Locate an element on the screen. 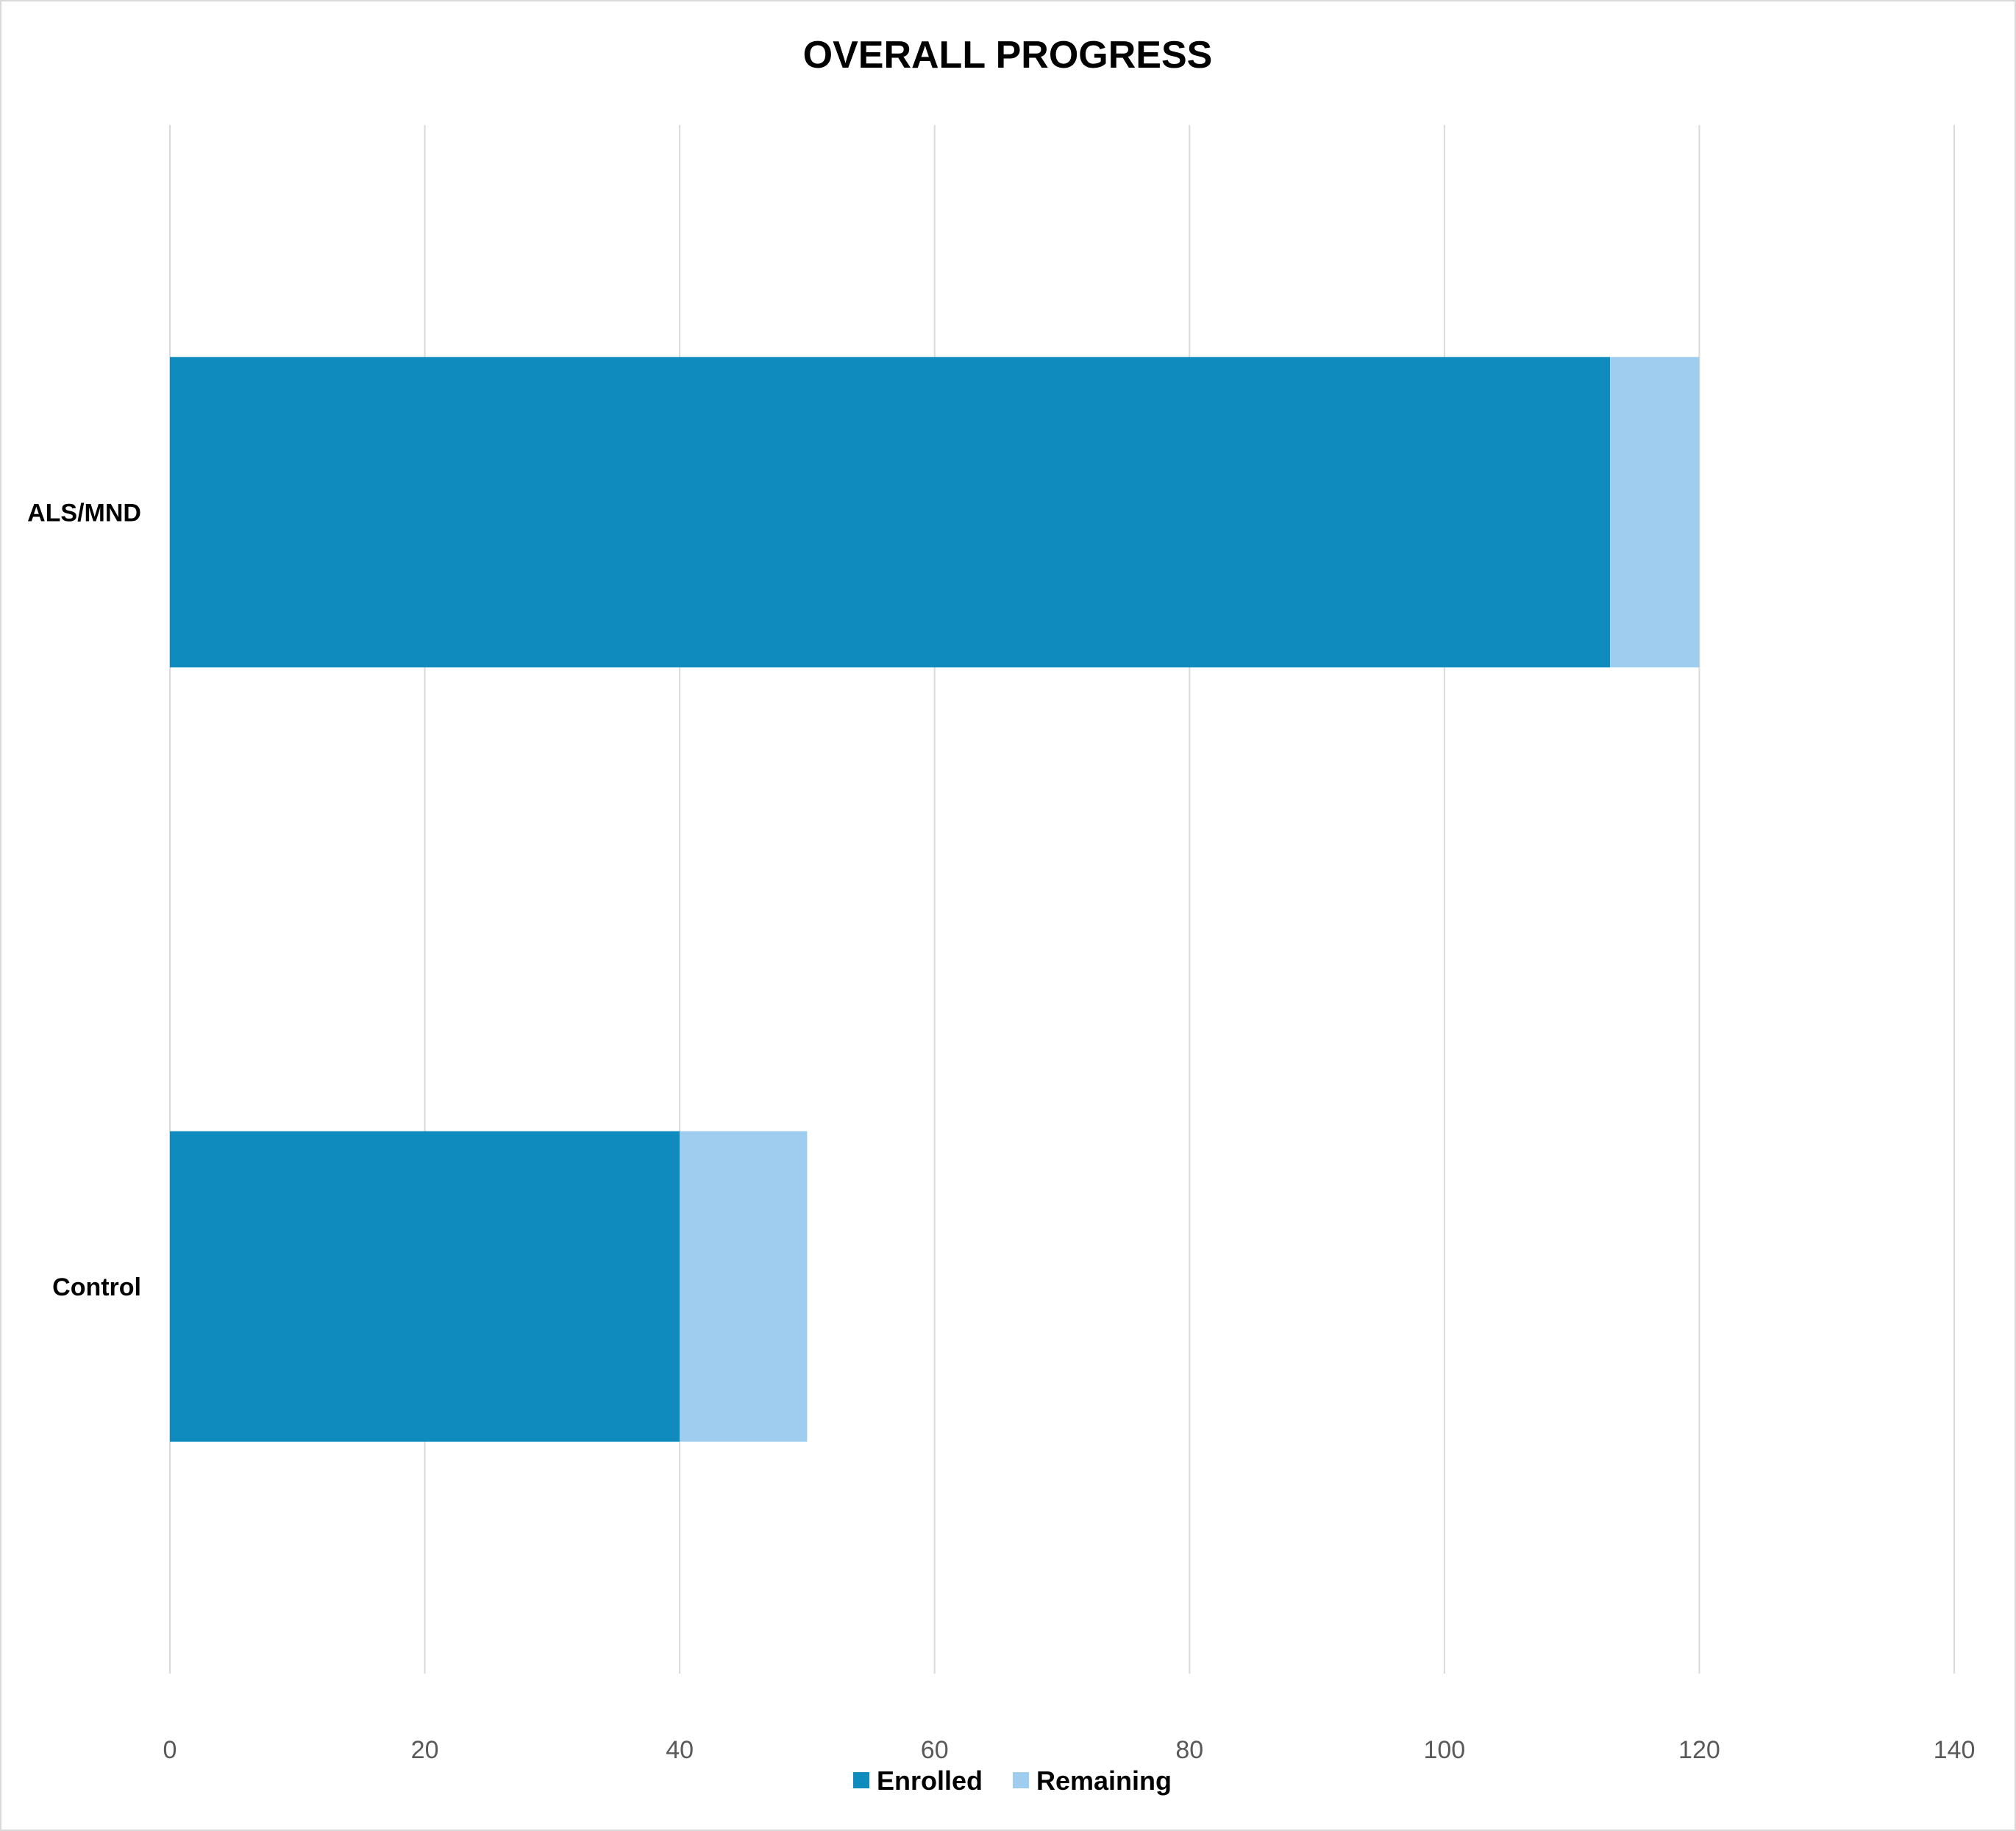 Image resolution: width=2016 pixels, height=1831 pixels. x-tick-label-80: 80 is located at coordinates (1189, 1750).